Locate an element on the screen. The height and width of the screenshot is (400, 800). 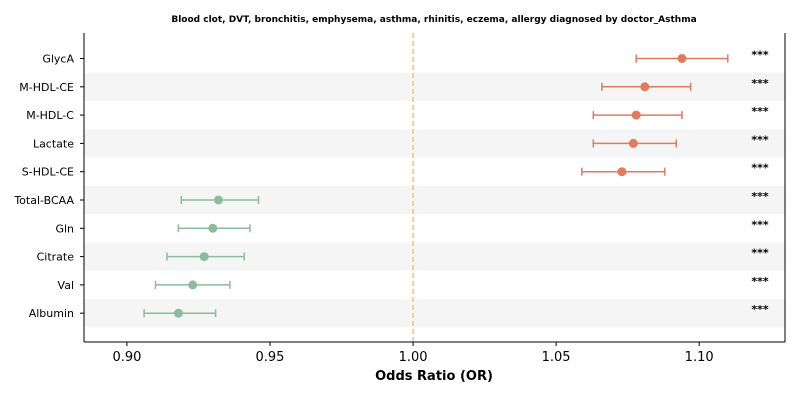
x-tick-label: 0.90 is located at coordinates (126, 357).